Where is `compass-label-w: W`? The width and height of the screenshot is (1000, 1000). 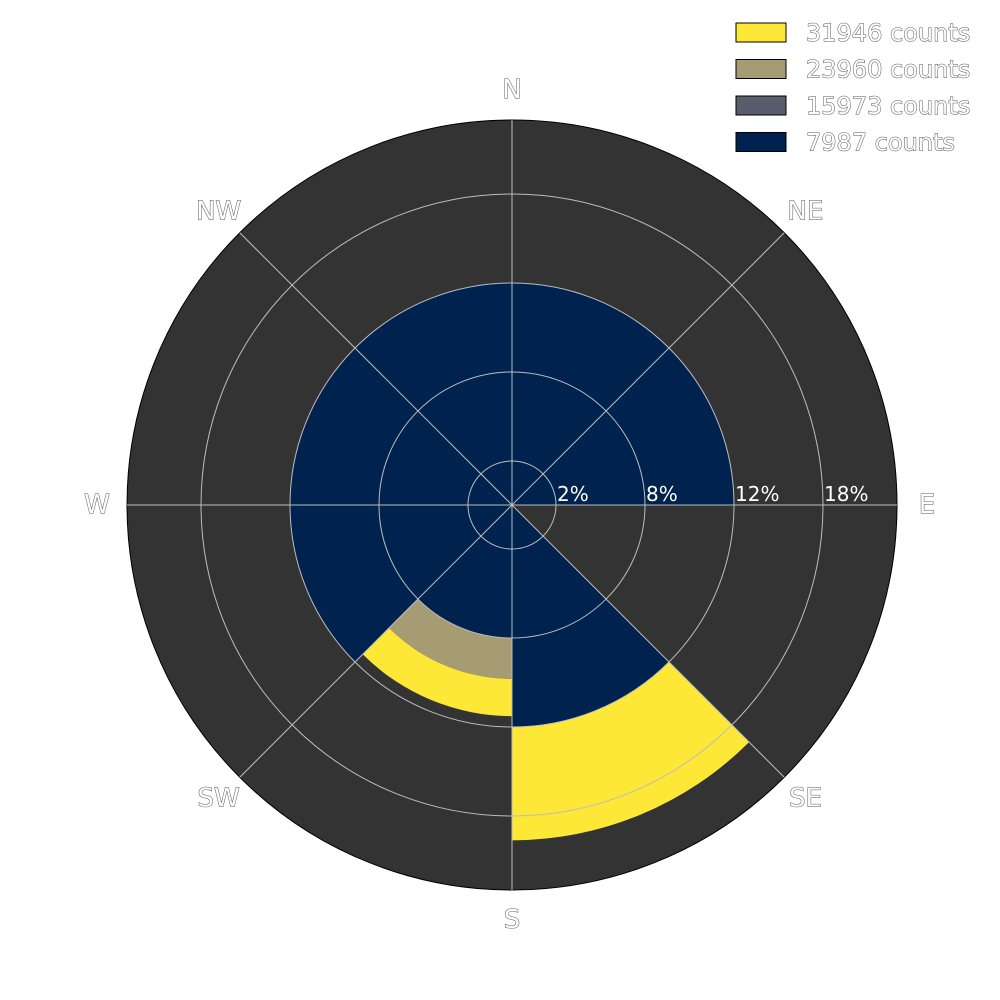 compass-label-w: W is located at coordinates (97, 505).